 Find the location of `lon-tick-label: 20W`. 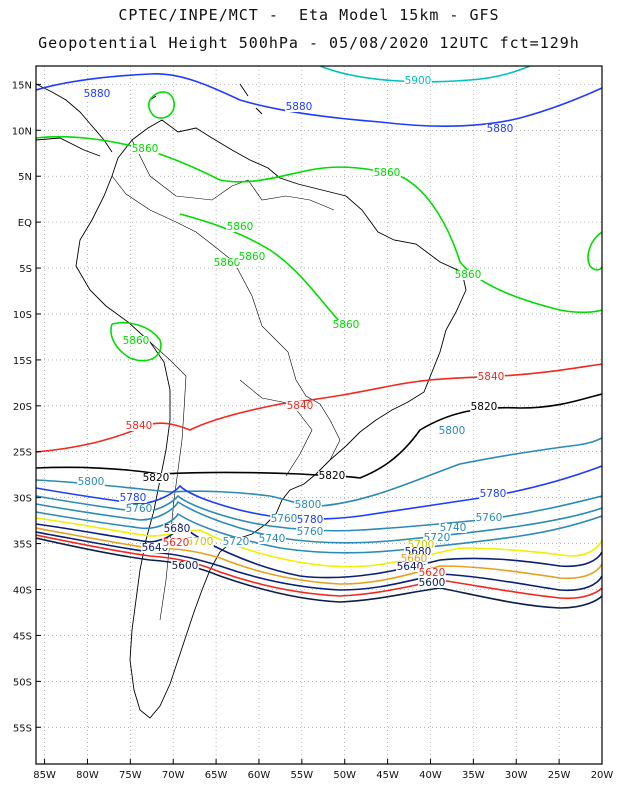

lon-tick-label: 20W is located at coordinates (602, 775).